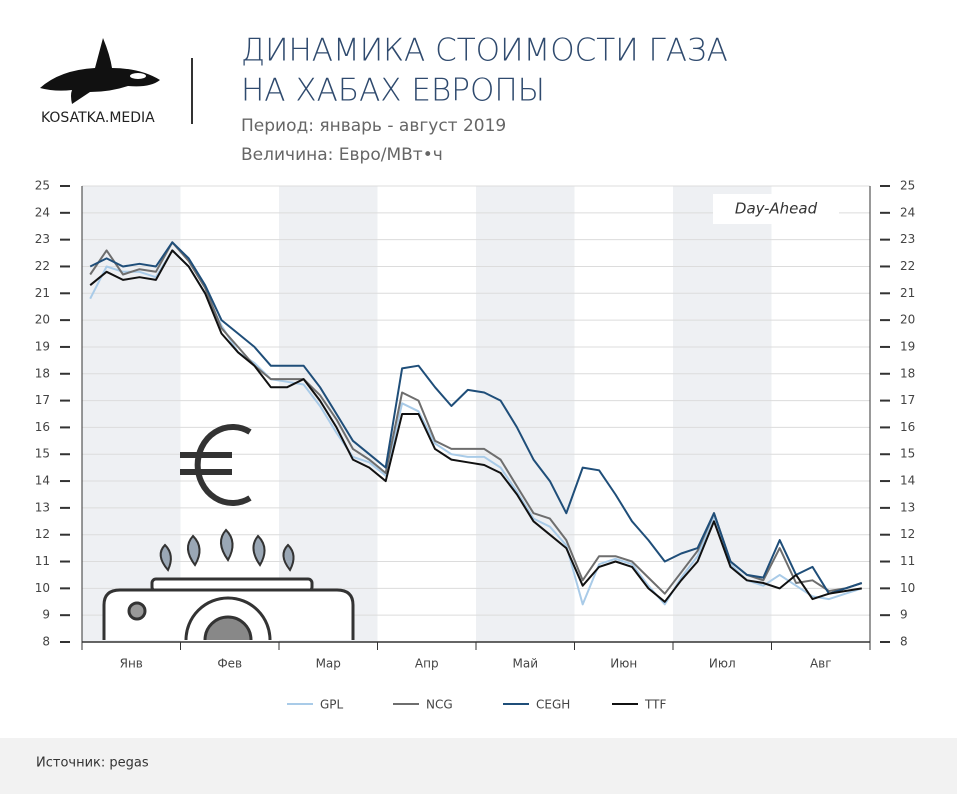 This screenshot has height=794, width=957. What do you see at coordinates (907, 239) in the screenshot?
I see `y2-tick-label: 23` at bounding box center [907, 239].